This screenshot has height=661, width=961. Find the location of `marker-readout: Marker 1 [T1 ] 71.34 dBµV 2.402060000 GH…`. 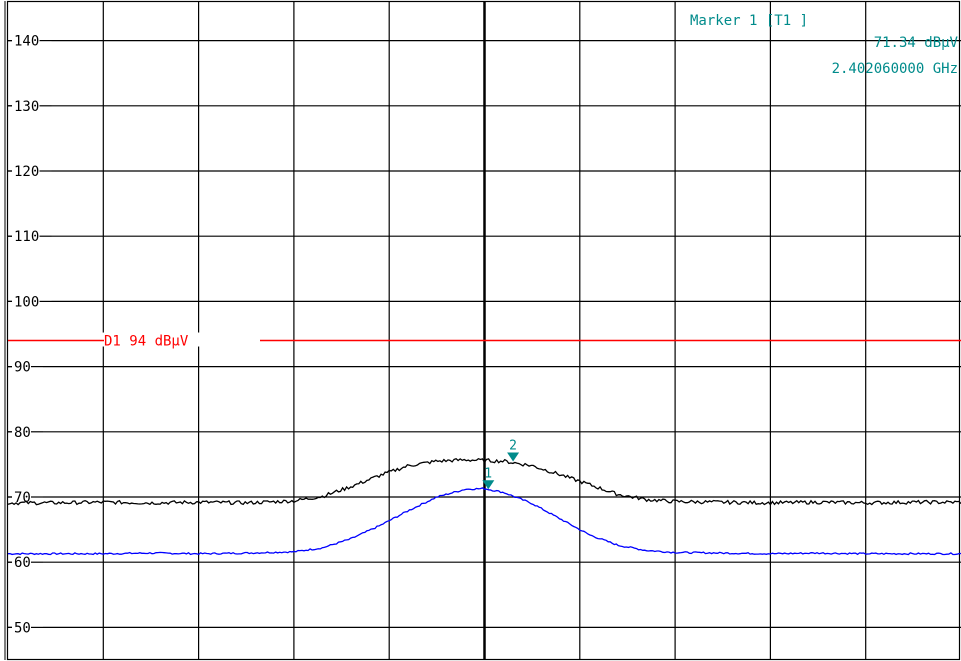

marker-readout: Marker 1 [T1 ] 71.34 dBµV 2.402060000 GH… is located at coordinates (824, 45).